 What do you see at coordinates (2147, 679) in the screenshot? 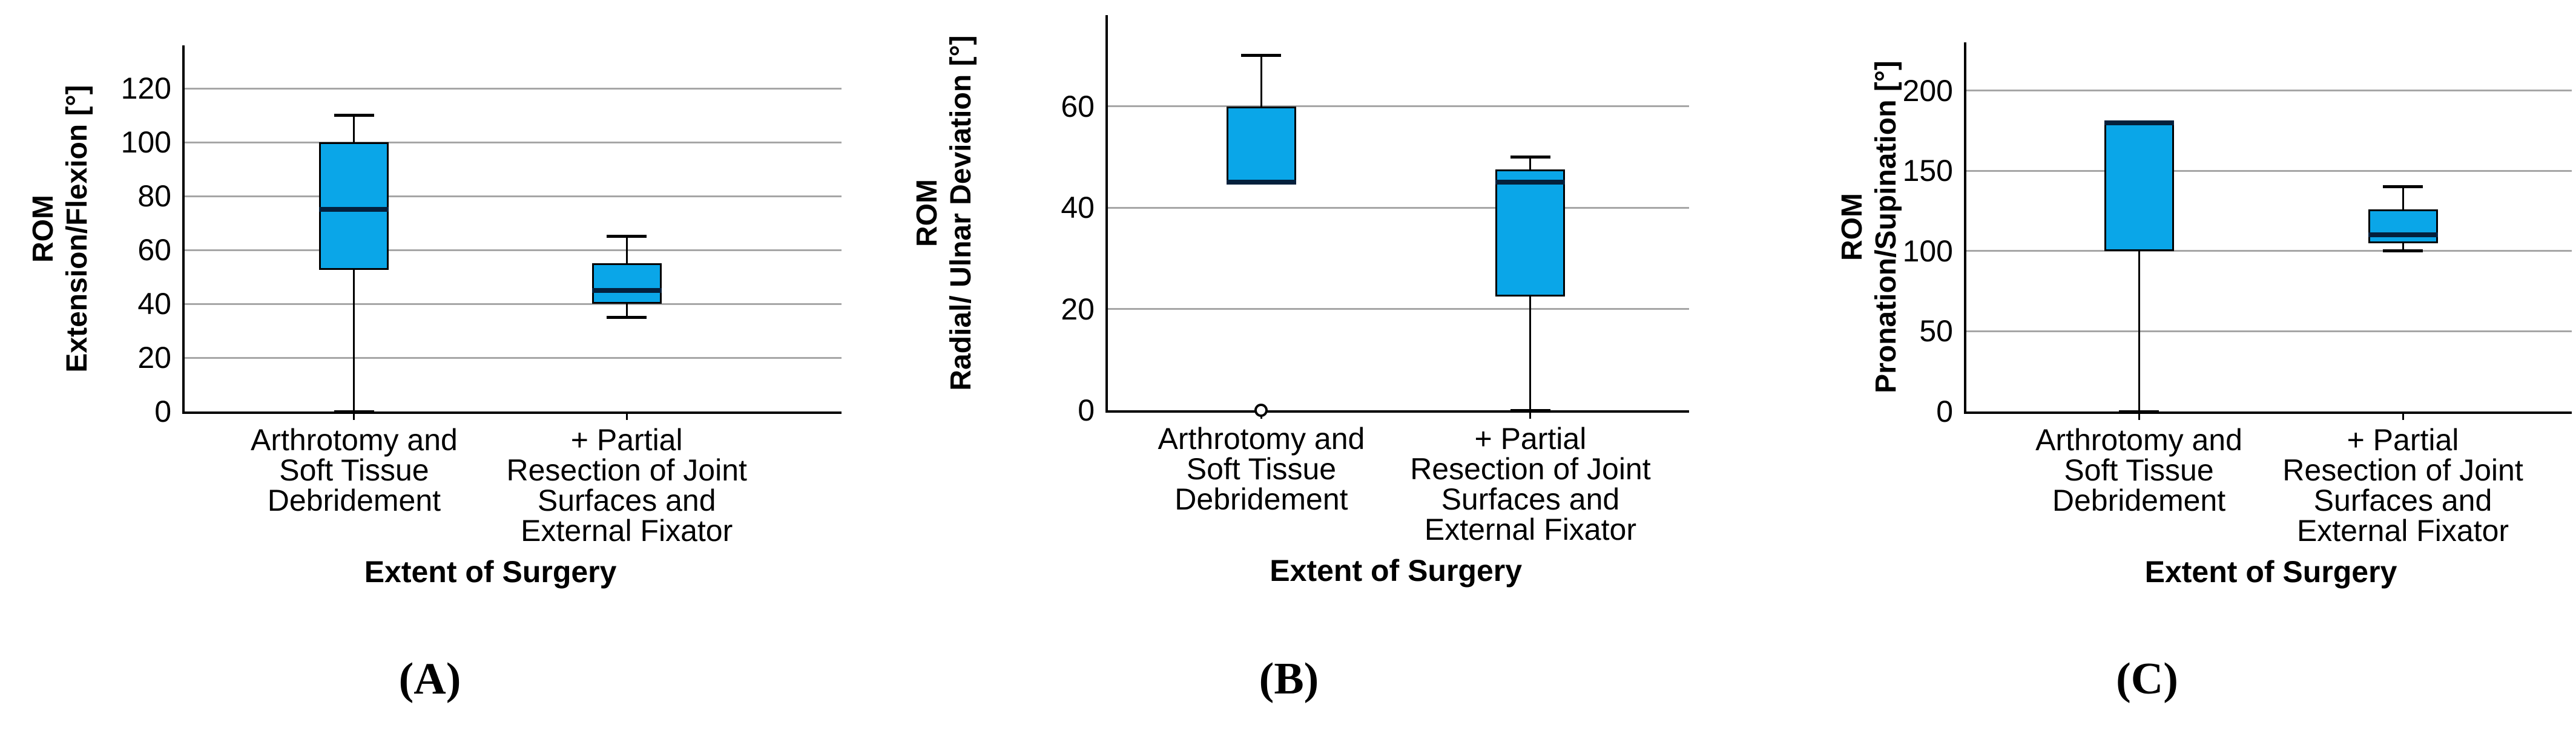
I see `panel-letter: (C)` at bounding box center [2147, 679].